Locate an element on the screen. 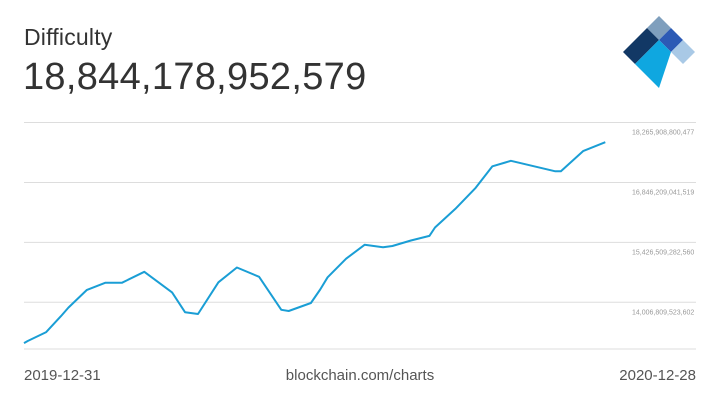 This screenshot has width=720, height=405. current-difficulty-value: 18,844,178,952,579 is located at coordinates (195, 77).